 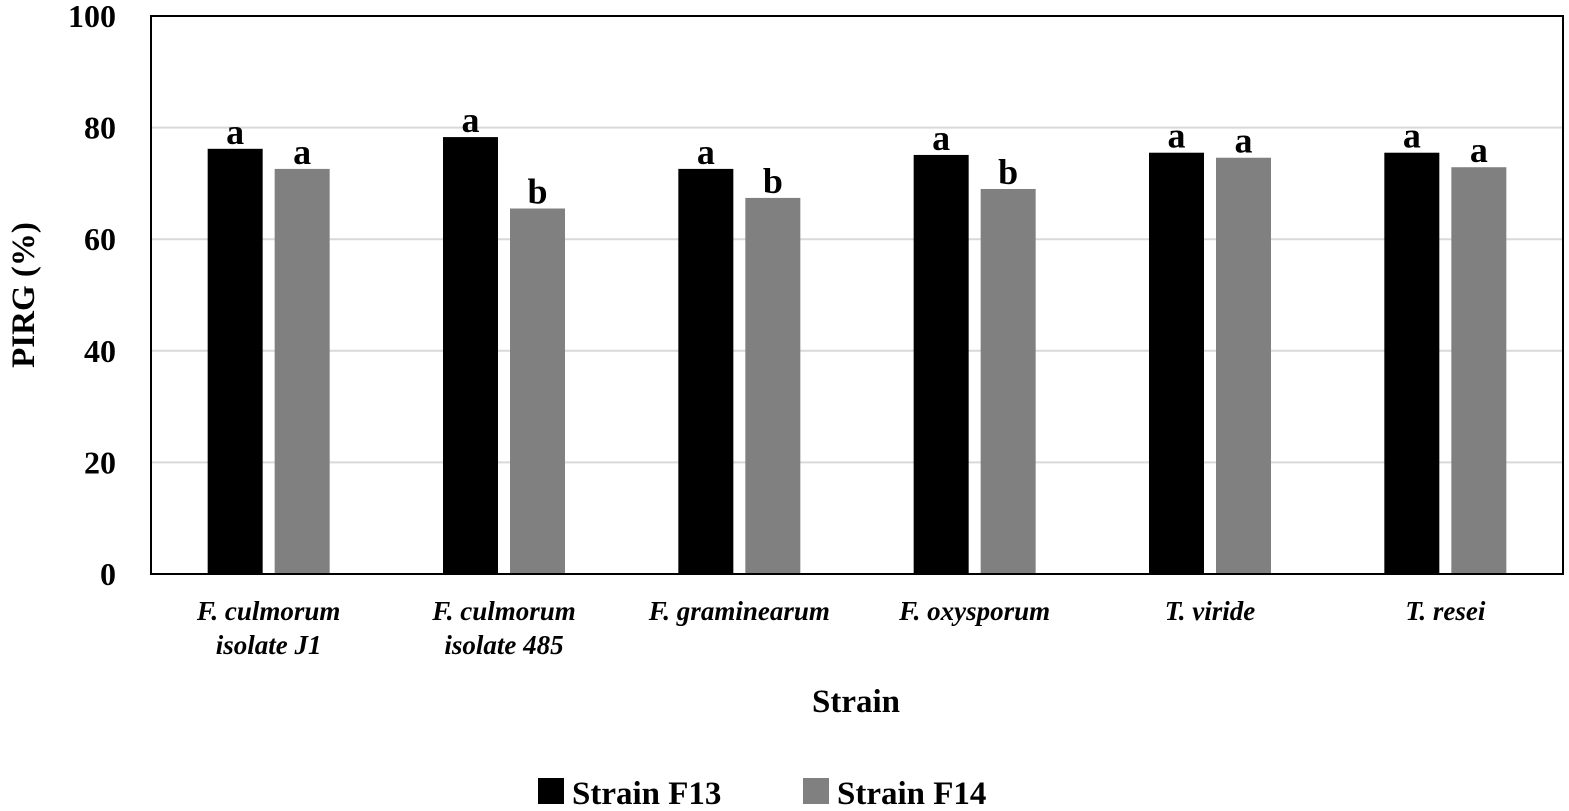 What do you see at coordinates (646, 793) in the screenshot?
I see `legend-label: Strain F13` at bounding box center [646, 793].